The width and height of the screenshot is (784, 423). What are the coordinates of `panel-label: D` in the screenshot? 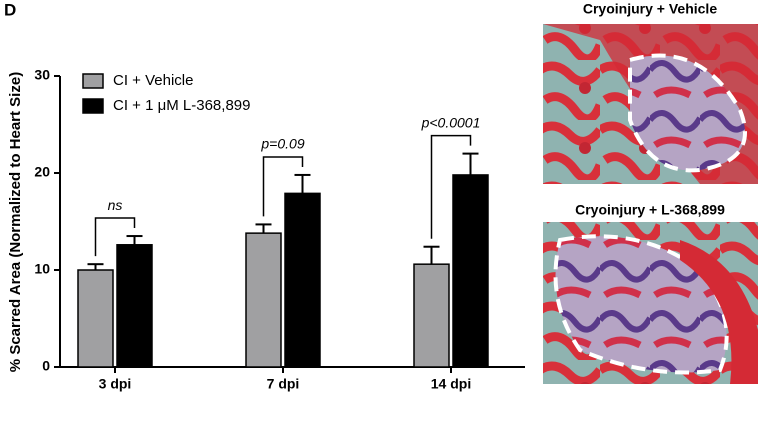 It's located at (10, 9).